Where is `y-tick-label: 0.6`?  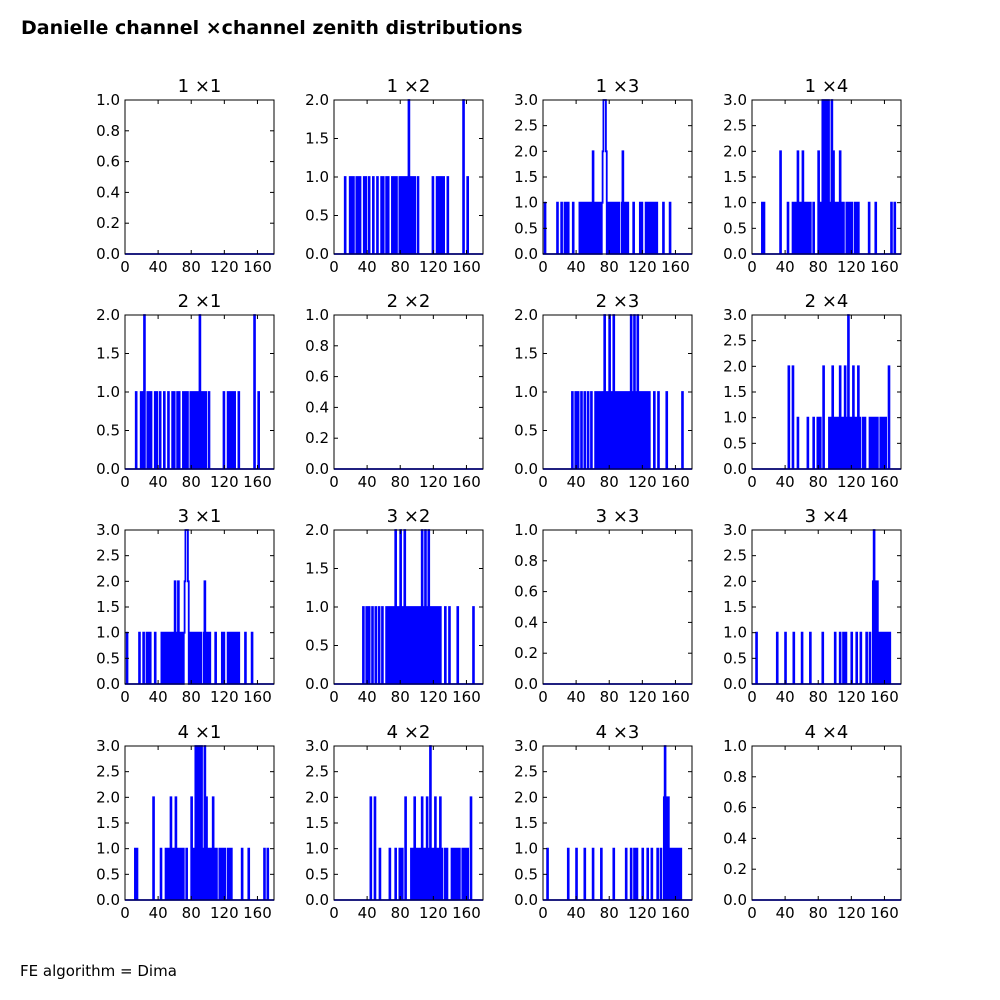
y-tick-label: 0.6 is located at coordinates (735, 808).